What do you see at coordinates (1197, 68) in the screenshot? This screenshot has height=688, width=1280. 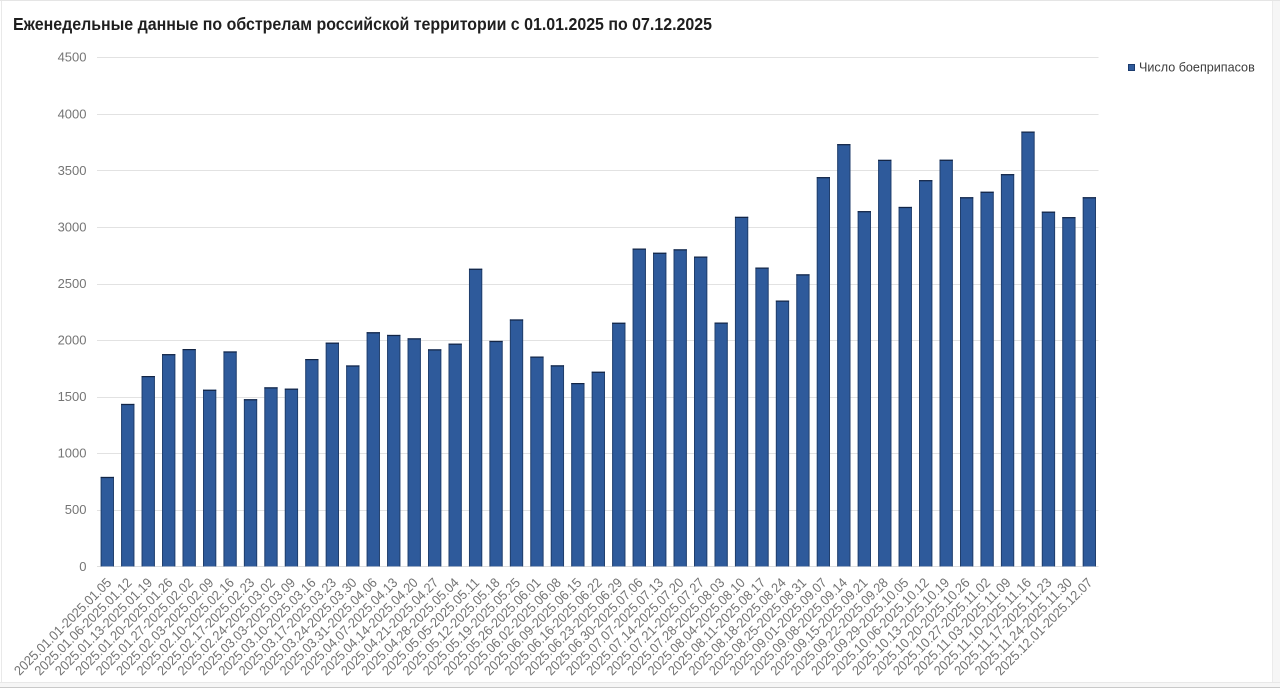 I see `svg-text: Число боеприпасов` at bounding box center [1197, 68].